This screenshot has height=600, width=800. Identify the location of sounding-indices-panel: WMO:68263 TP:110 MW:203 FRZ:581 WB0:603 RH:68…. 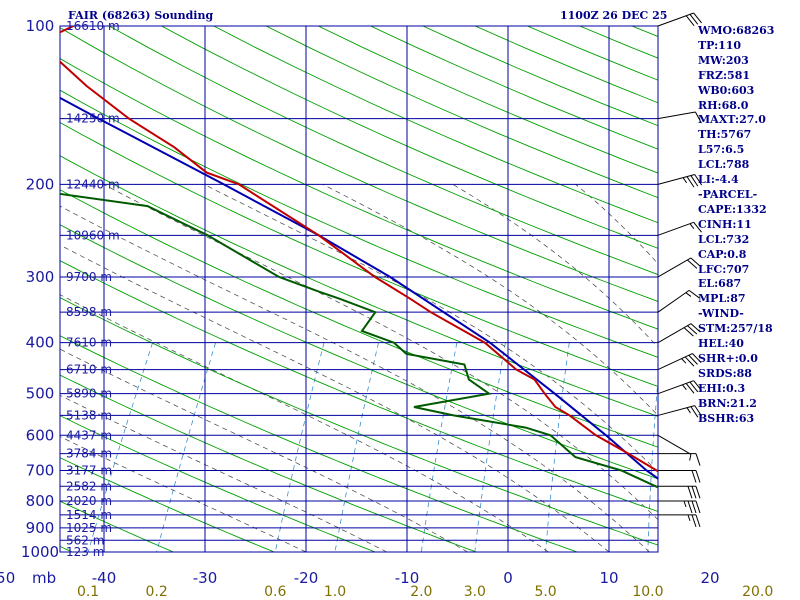
(736, 225).